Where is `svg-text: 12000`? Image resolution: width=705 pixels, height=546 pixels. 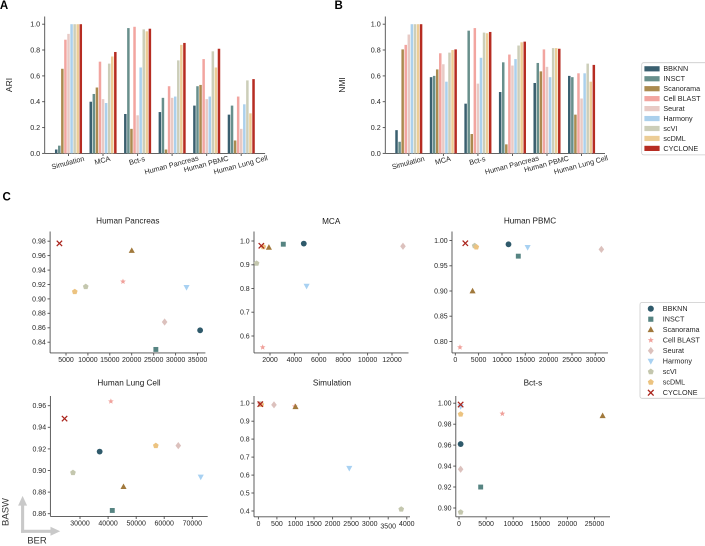 svg-text: 12000 is located at coordinates (392, 360).